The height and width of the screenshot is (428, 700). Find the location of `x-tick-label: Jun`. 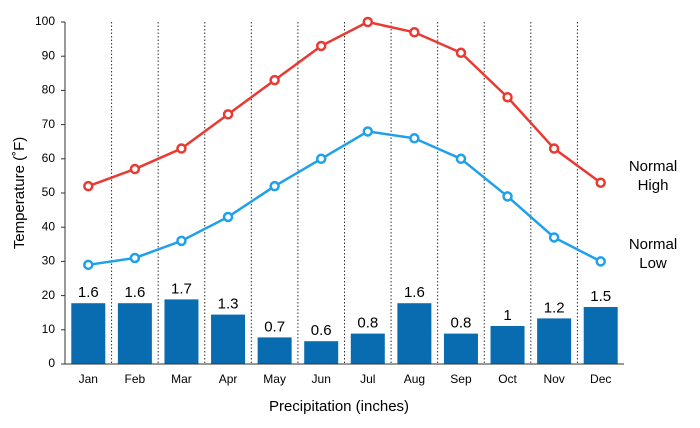

x-tick-label: Jun is located at coordinates (321, 379).